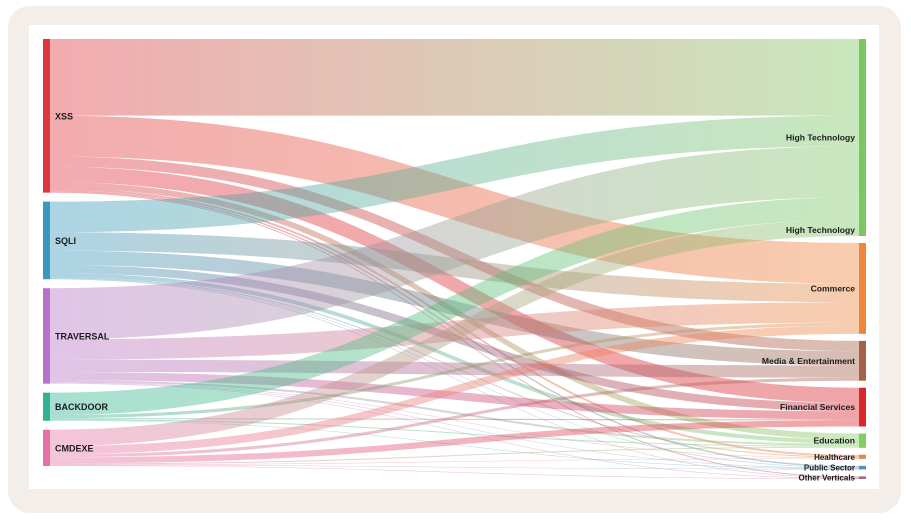 This screenshot has width=911, height=523. What do you see at coordinates (862, 138) in the screenshot?
I see `target-node-hightech` at bounding box center [862, 138].